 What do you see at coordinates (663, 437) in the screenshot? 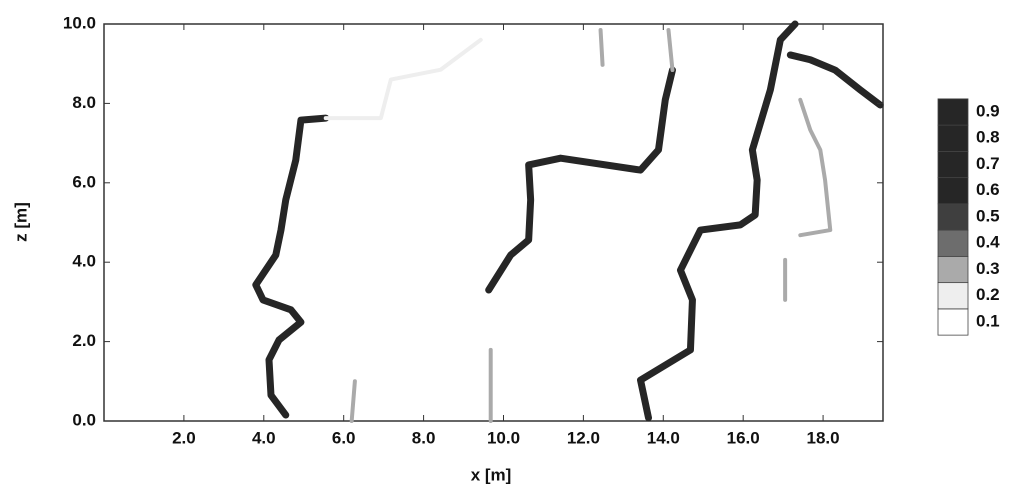
I see `x-tick-label: 14.0` at bounding box center [663, 437].